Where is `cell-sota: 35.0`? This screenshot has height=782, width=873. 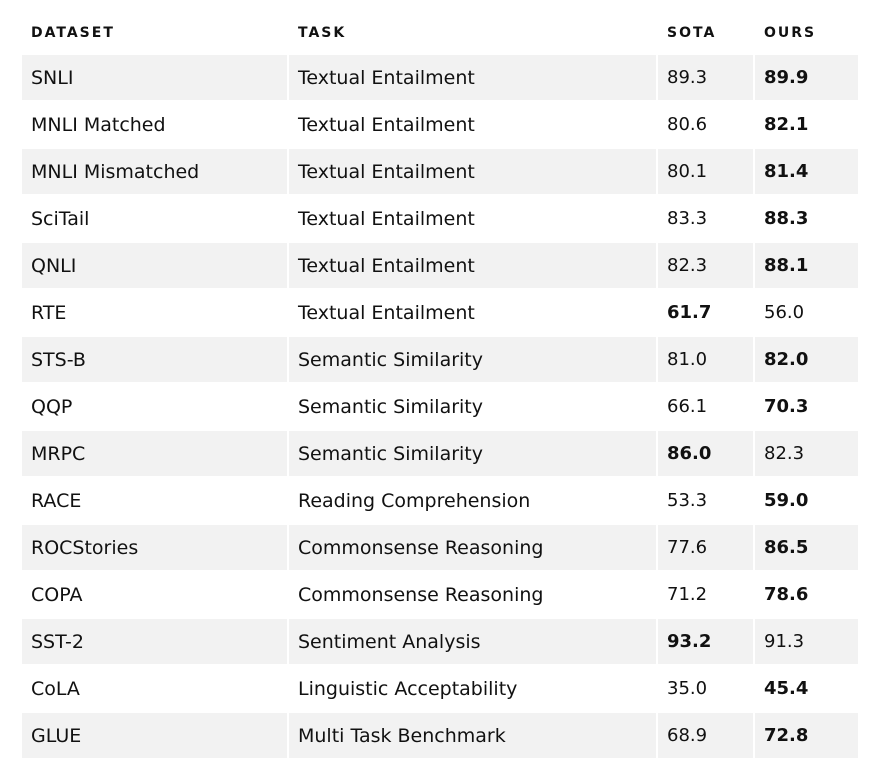
cell-sota: 35.0 is located at coordinates (706, 689).